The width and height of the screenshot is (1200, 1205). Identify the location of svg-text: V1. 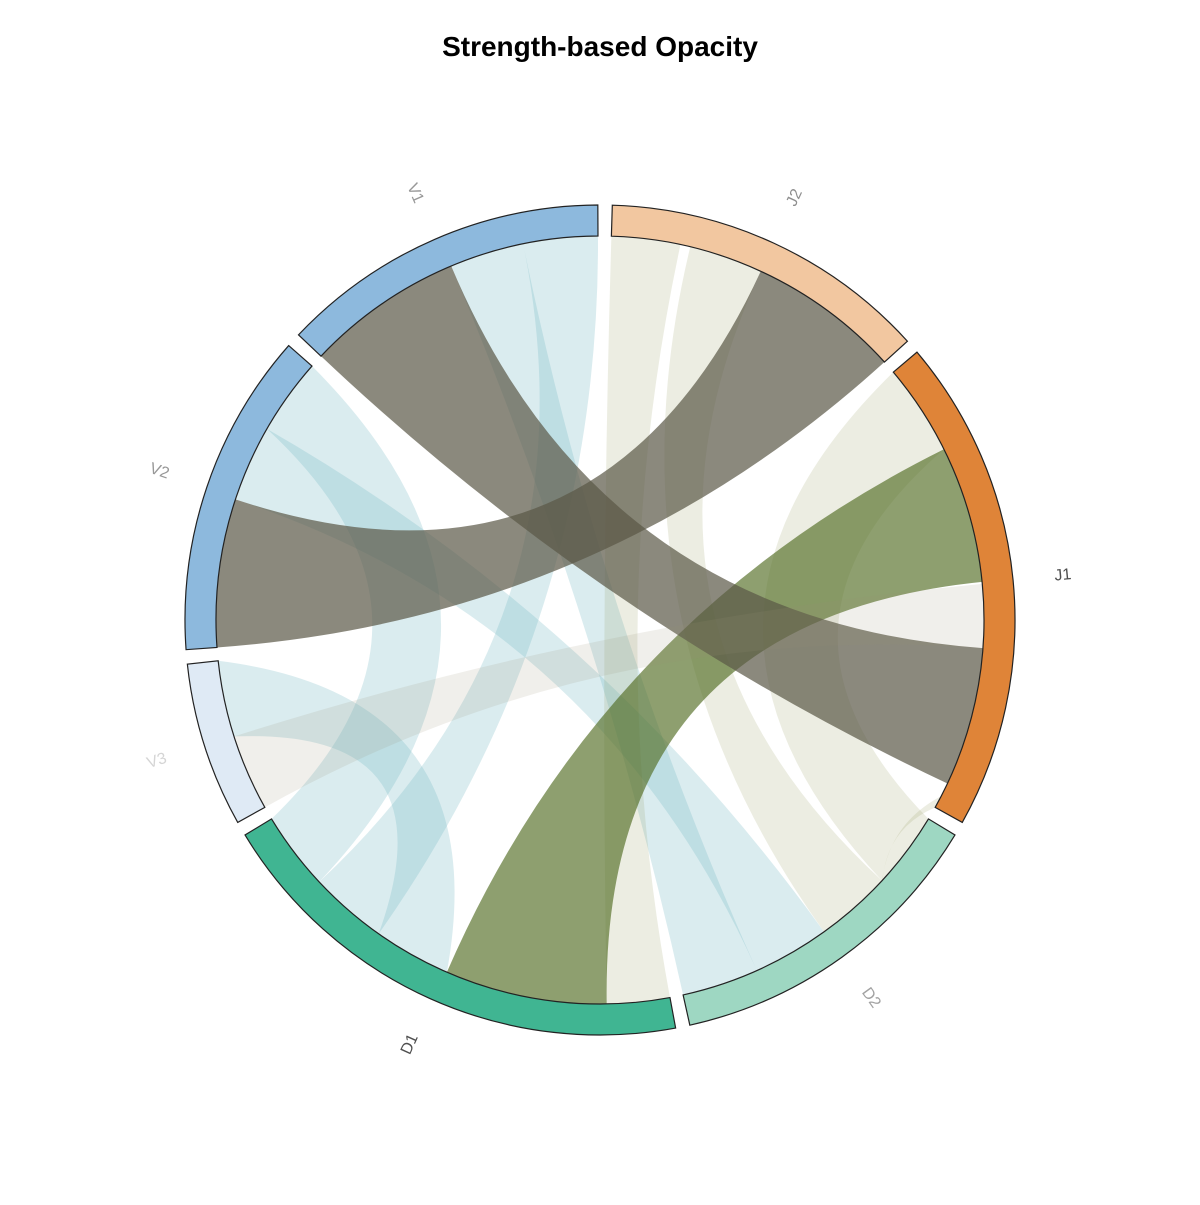
(414, 193).